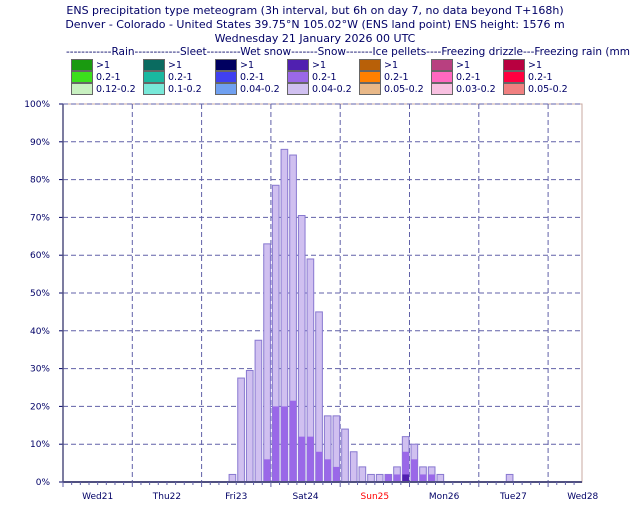  I want to click on legend-item: 0.1-0.2, so click(172, 89).